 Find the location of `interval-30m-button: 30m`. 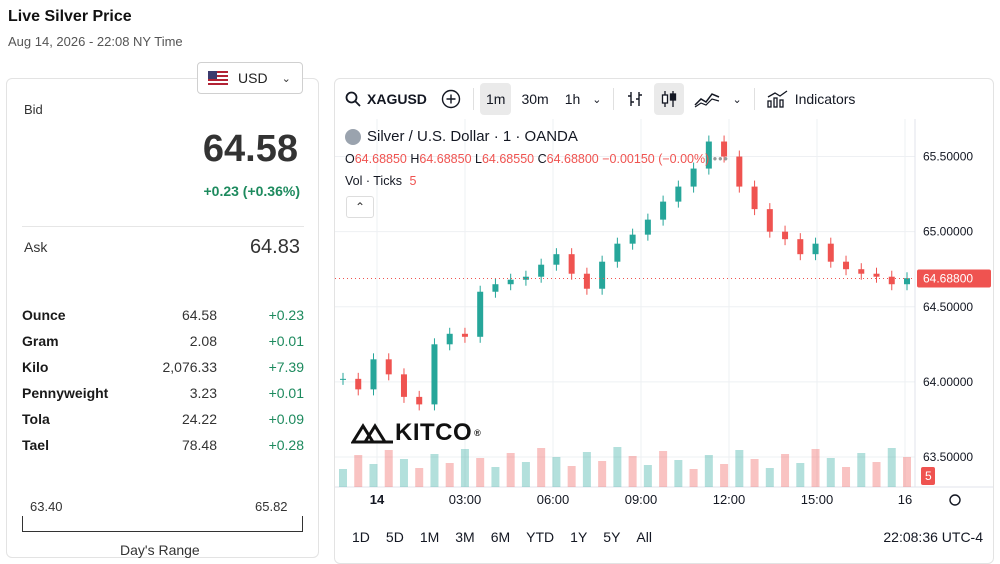

interval-30m-button: 30m is located at coordinates (535, 99).